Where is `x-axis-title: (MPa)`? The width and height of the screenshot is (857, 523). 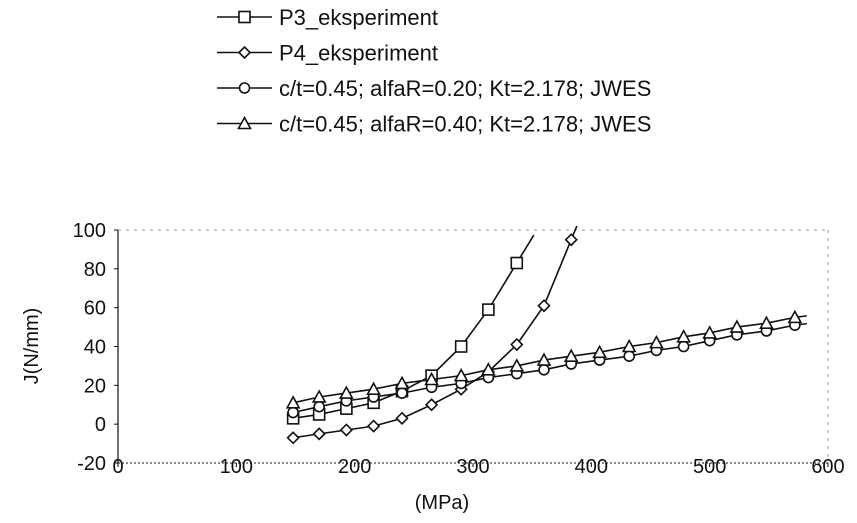
x-axis-title: (MPa) is located at coordinates (442, 503).